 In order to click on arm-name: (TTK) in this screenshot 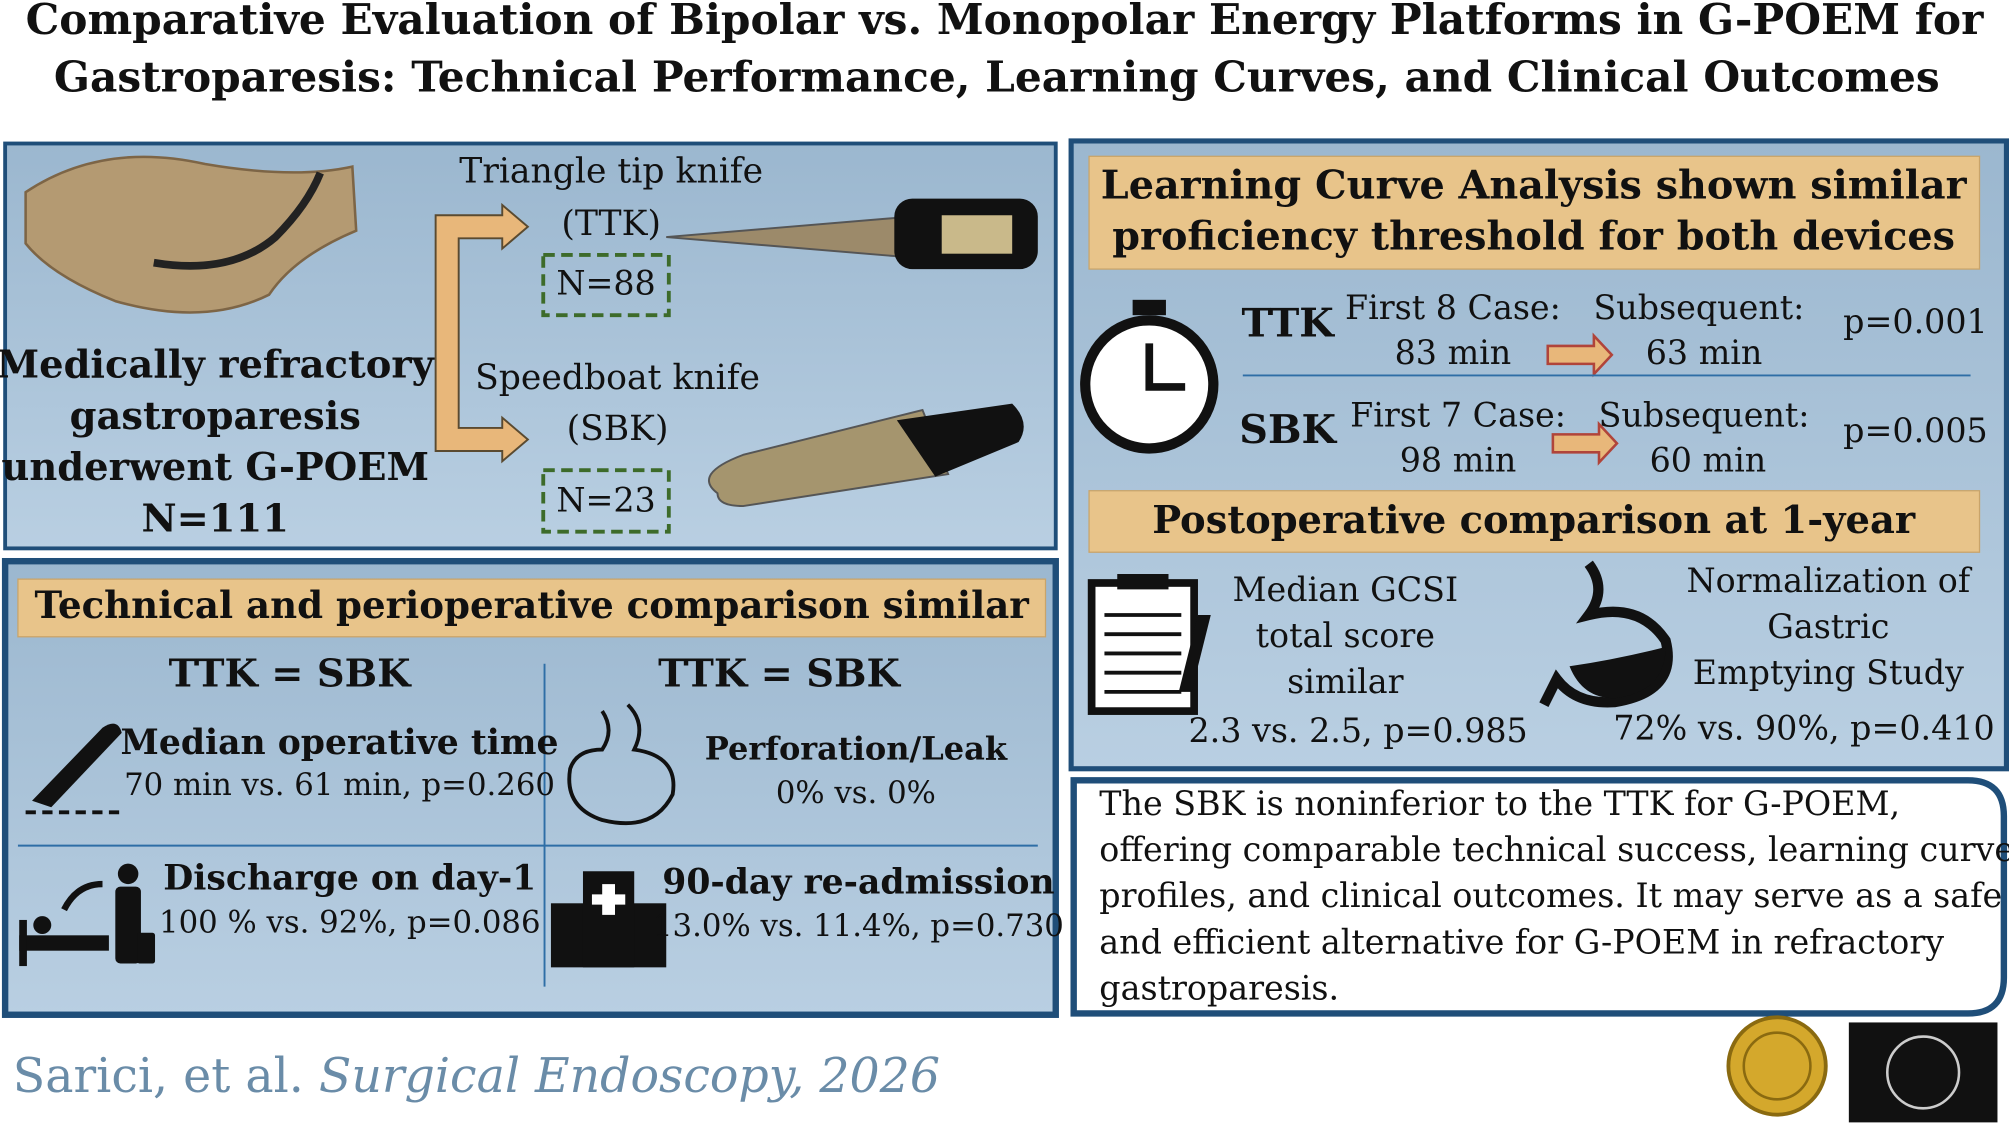, I will do `click(611, 224)`.